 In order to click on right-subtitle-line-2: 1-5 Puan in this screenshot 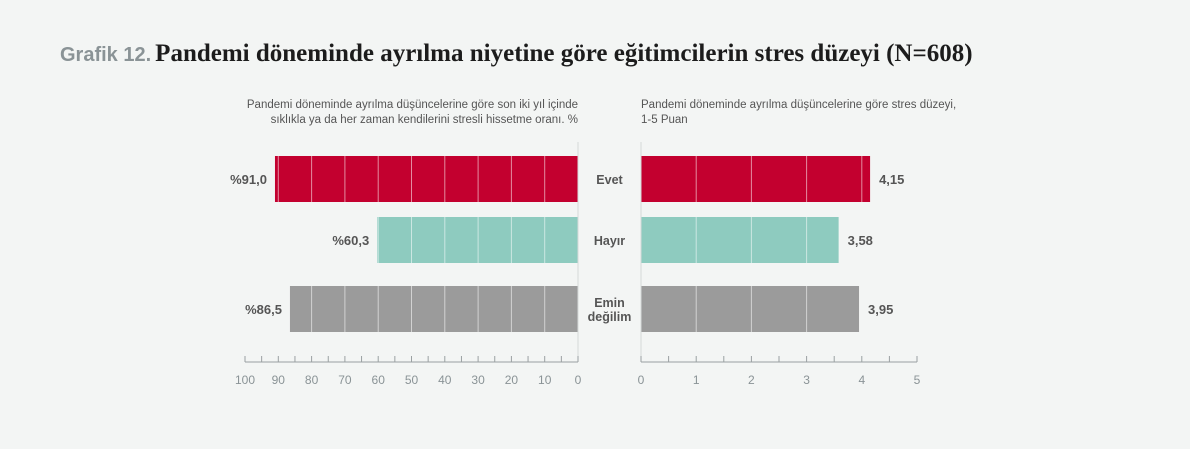, I will do `click(664, 120)`.